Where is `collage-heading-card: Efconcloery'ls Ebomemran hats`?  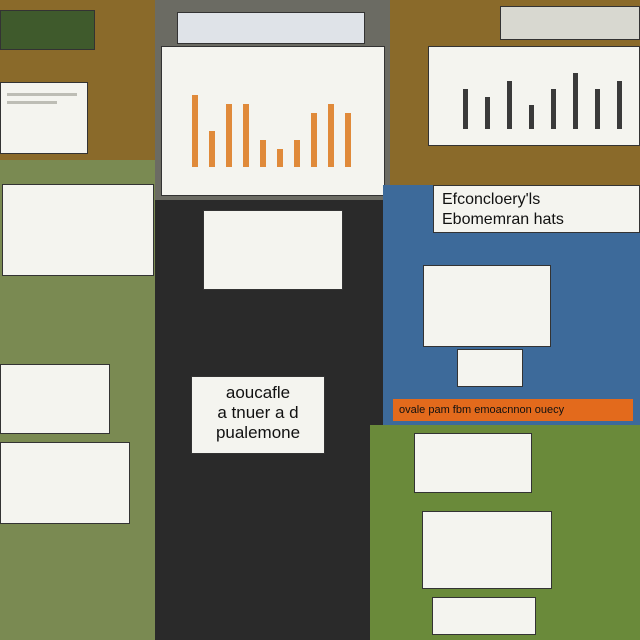 collage-heading-card: Efconcloery'ls Ebomemran hats is located at coordinates (536, 209).